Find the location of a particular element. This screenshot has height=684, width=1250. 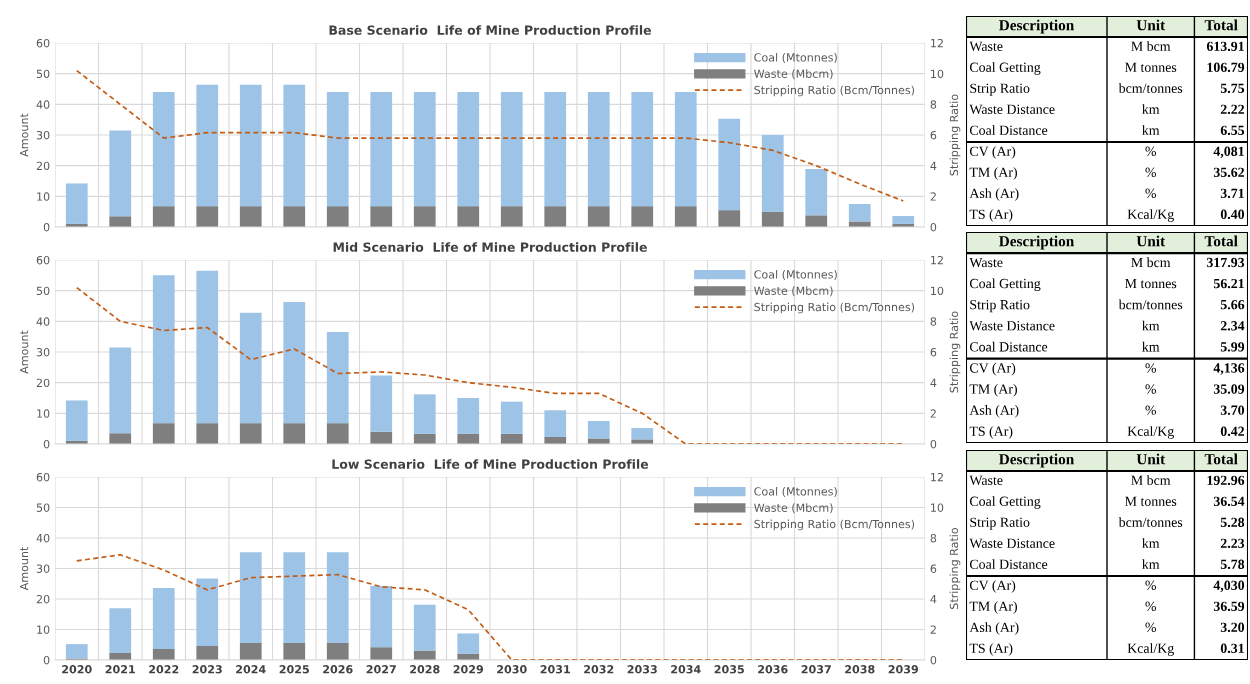

x-tick-label: 2036 is located at coordinates (773, 669).